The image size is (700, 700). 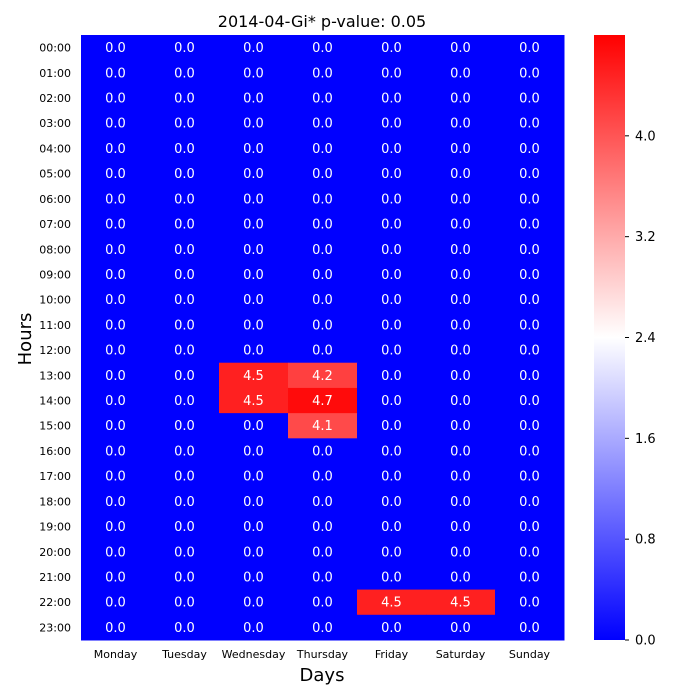 I want to click on y-tick-label: 15:00, so click(x=55, y=426).